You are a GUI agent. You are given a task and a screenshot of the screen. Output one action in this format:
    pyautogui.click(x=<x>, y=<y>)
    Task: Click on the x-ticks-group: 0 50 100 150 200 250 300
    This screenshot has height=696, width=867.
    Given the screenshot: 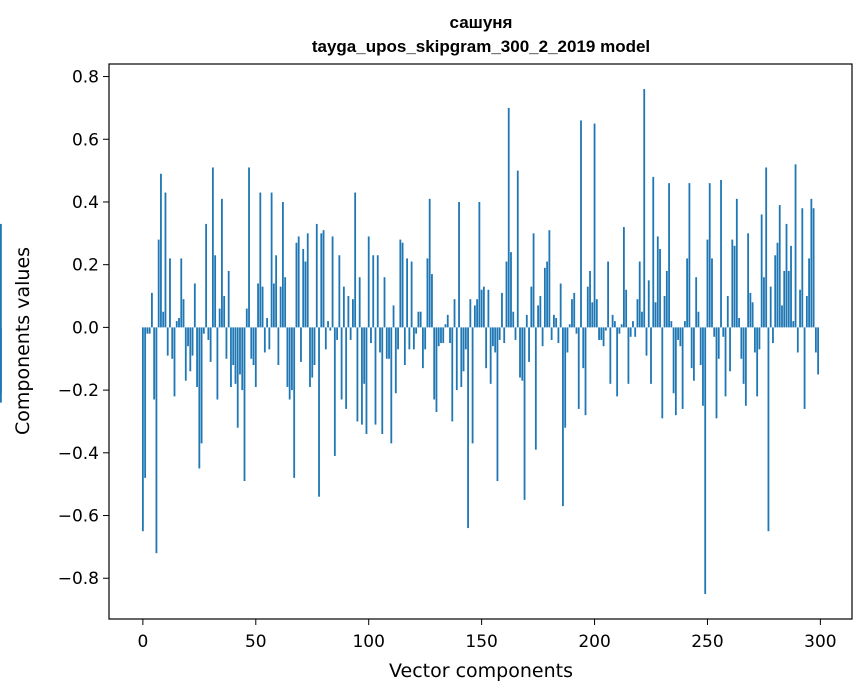 What is the action you would take?
    pyautogui.click(x=487, y=635)
    